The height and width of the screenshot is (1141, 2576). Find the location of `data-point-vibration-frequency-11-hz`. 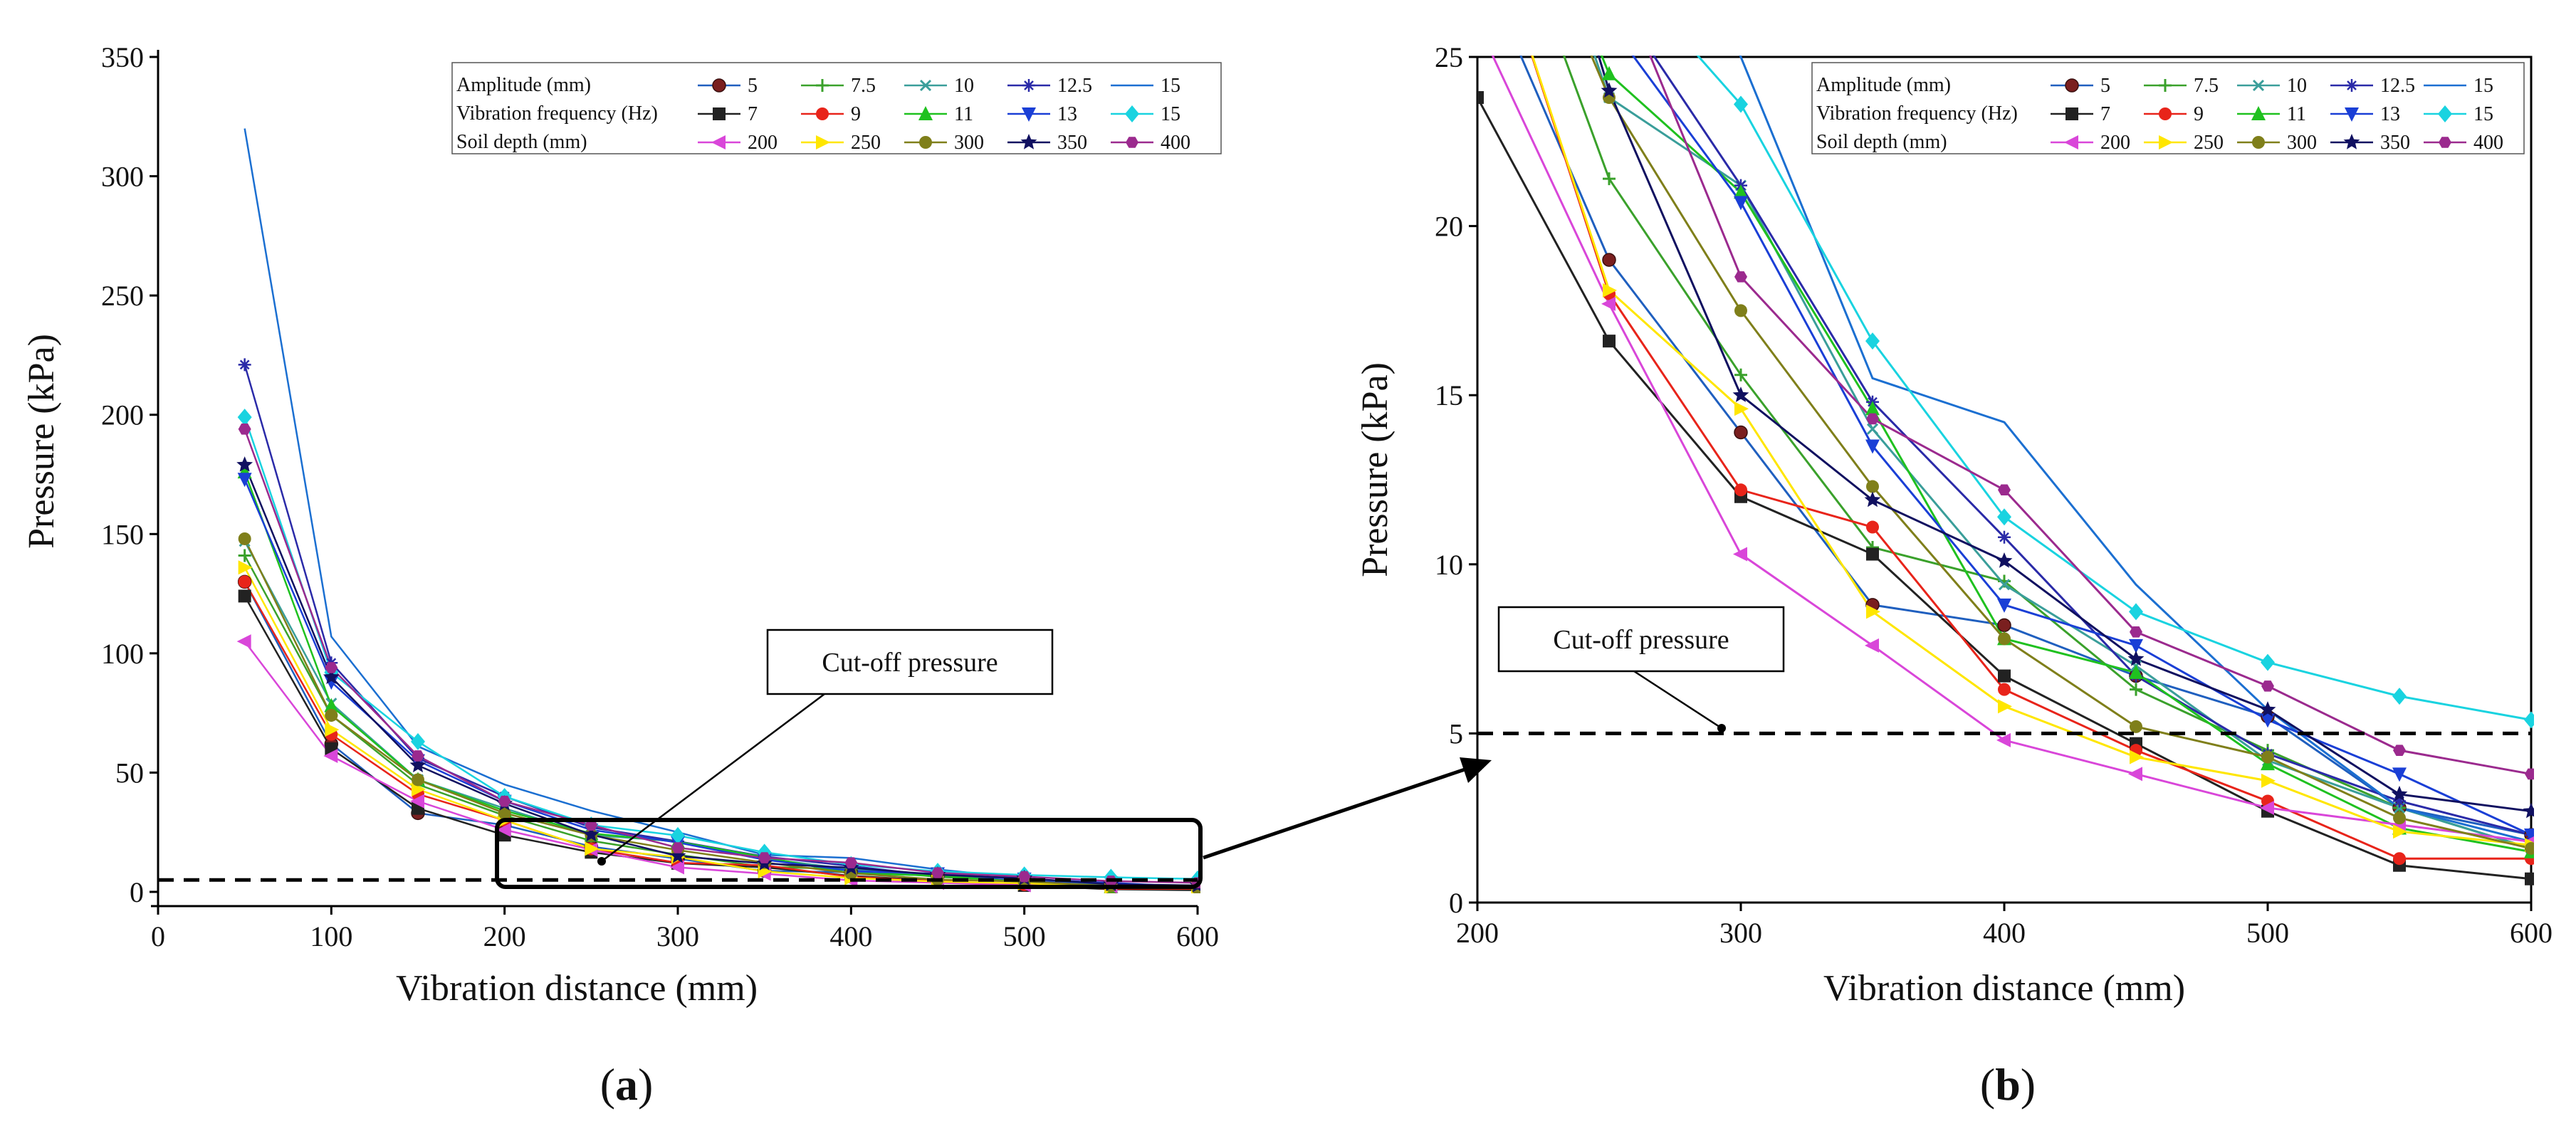

data-point-vibration-frequency-11-hz is located at coordinates (1609, 72).